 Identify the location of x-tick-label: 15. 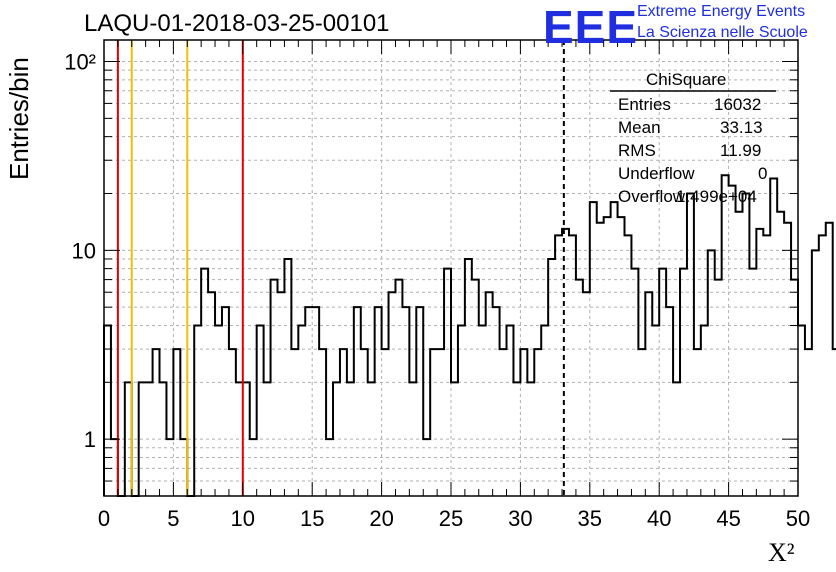
(312, 518).